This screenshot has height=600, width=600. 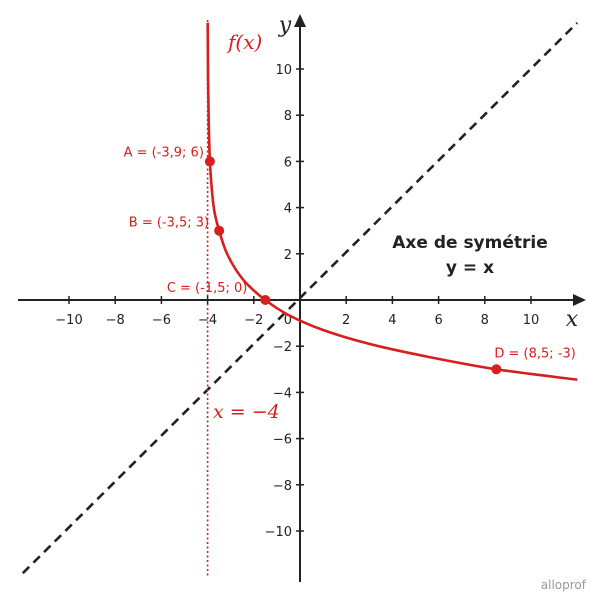 What do you see at coordinates (288, 162) in the screenshot?
I see `y-tick-label: 6` at bounding box center [288, 162].